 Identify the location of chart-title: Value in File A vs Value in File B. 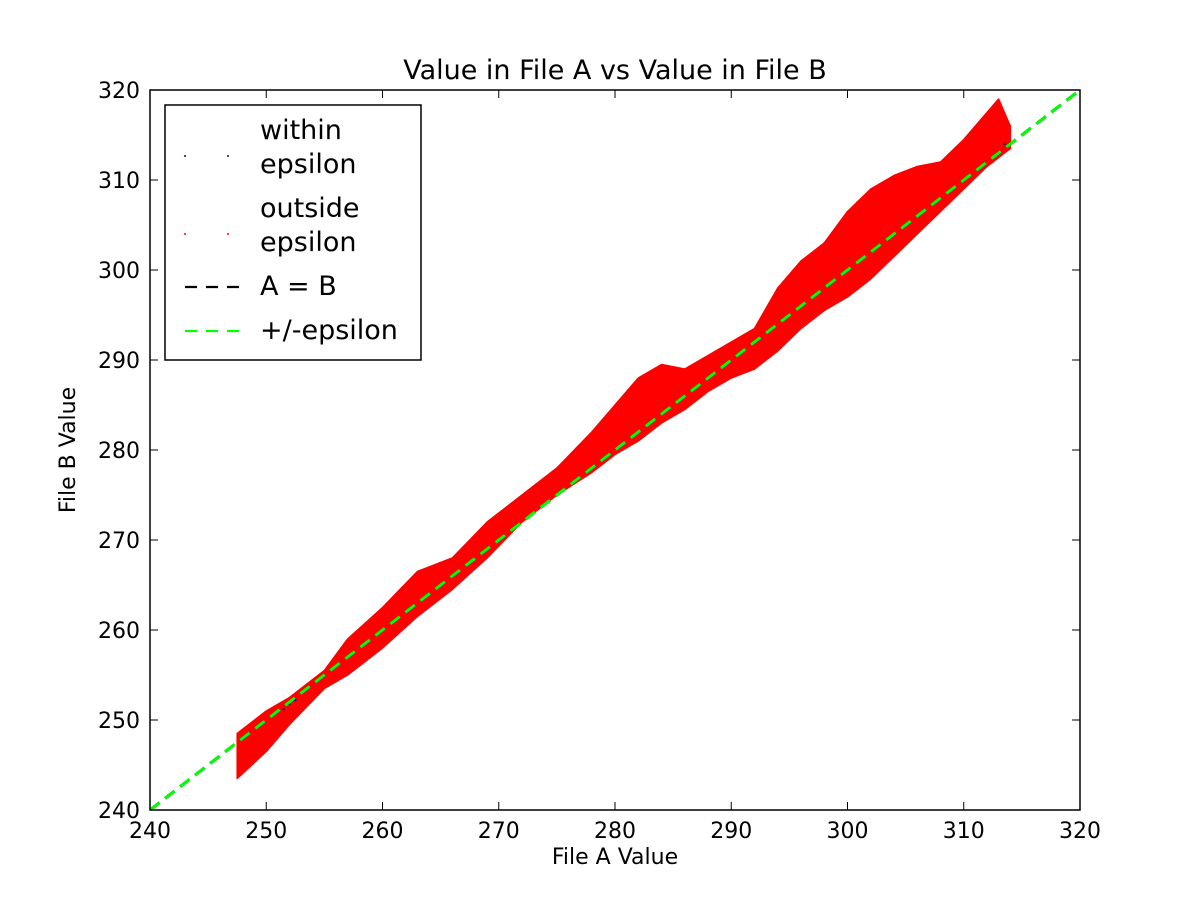
(615, 70).